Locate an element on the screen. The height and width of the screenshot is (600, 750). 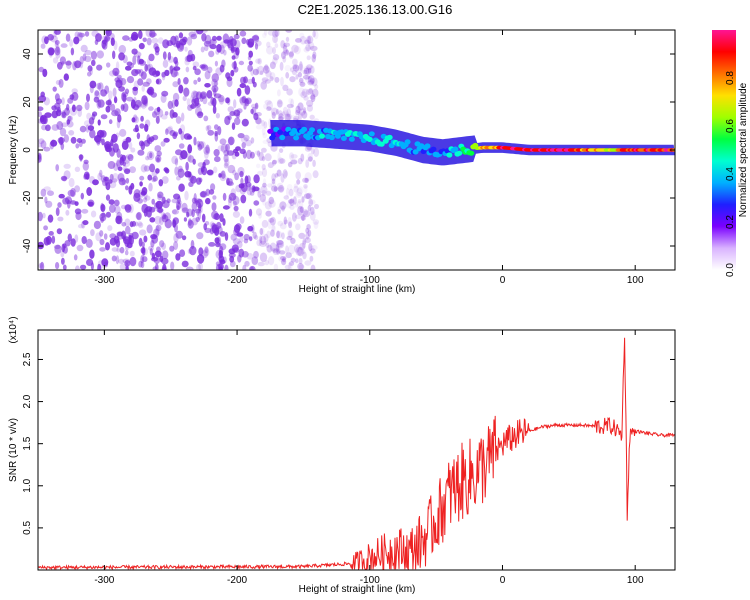
x-tick-label: 0 is located at coordinates (503, 280).